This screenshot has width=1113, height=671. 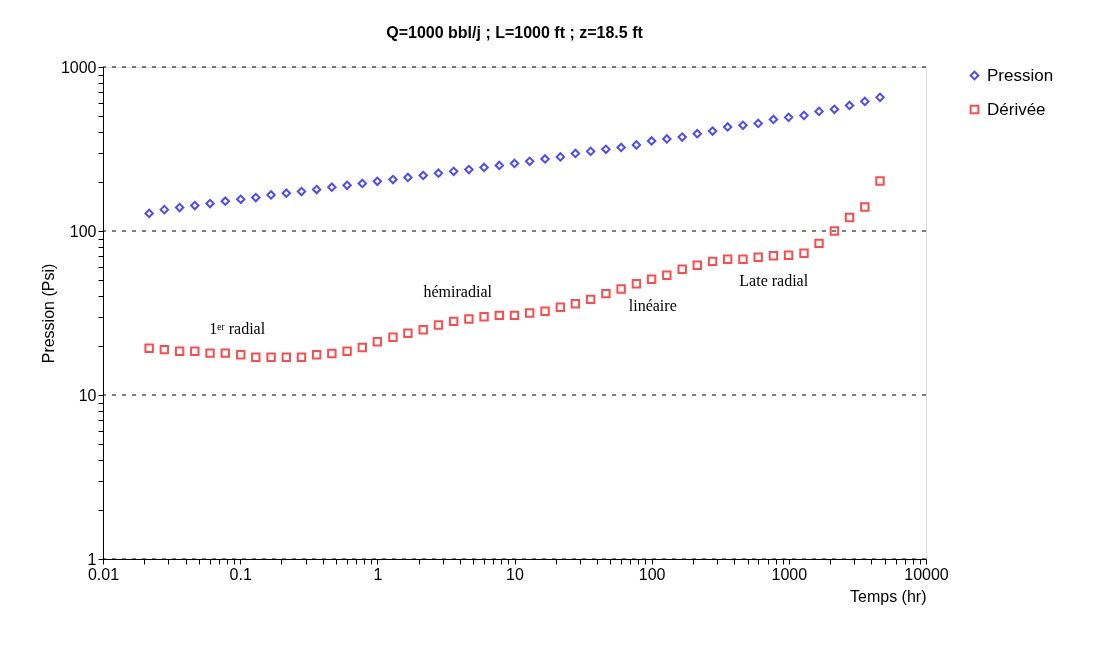 I want to click on x-tick-label: 10000, so click(x=926, y=574).